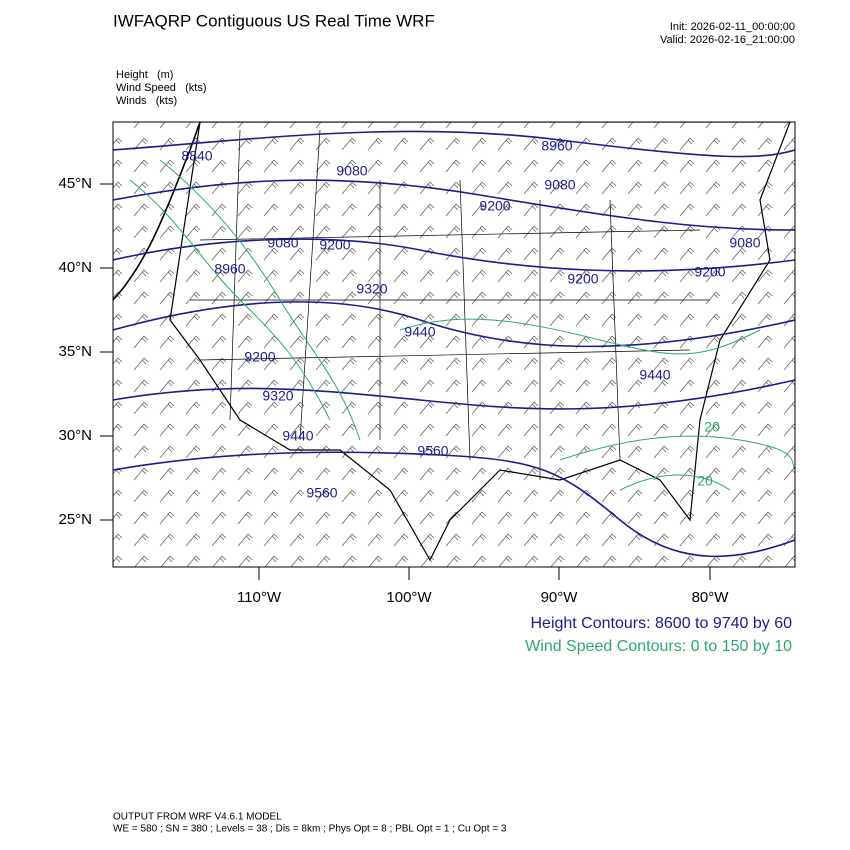 The width and height of the screenshot is (850, 850). Describe the element at coordinates (75, 519) in the screenshot. I see `lat-label: 25°N` at that location.